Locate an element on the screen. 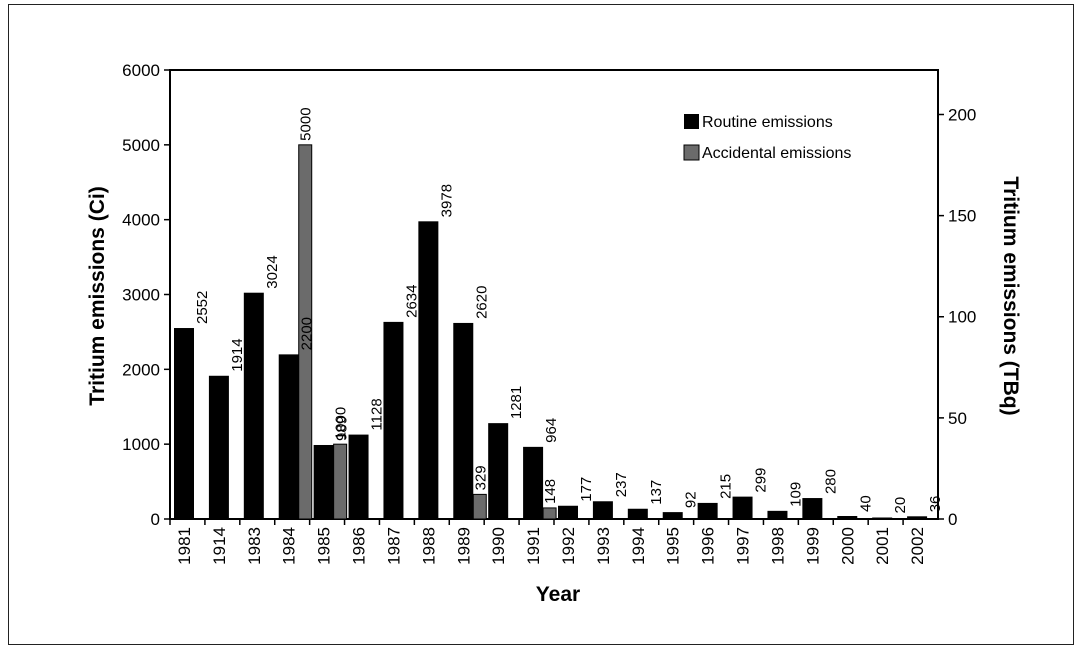  data-label-routine: 989 is located at coordinates (342, 428).